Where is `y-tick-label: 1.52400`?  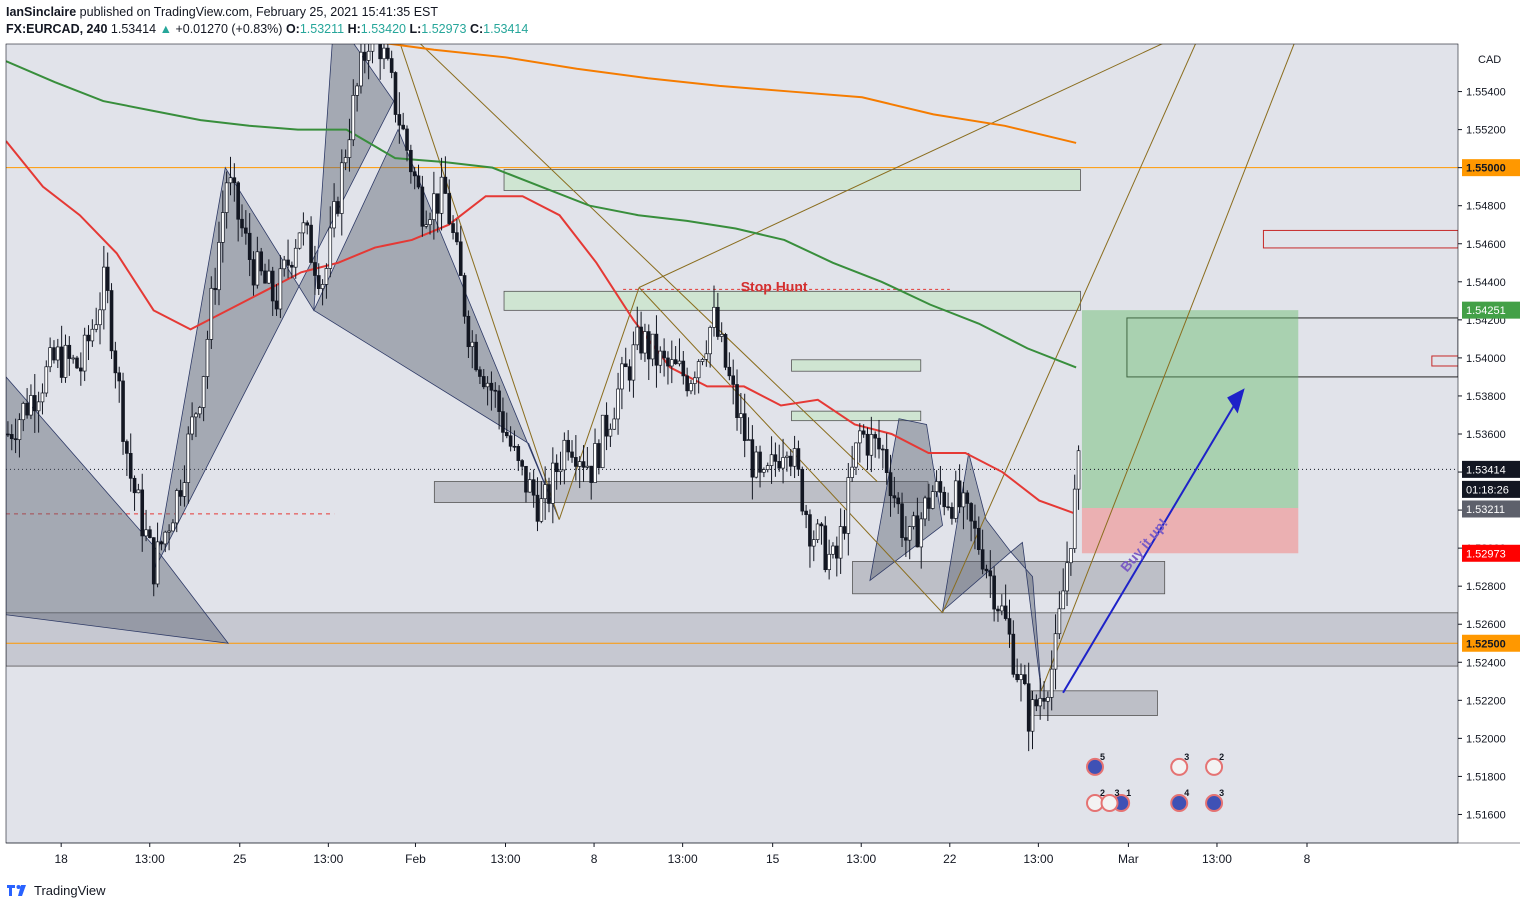
y-tick-label: 1.52400 is located at coordinates (1486, 663).